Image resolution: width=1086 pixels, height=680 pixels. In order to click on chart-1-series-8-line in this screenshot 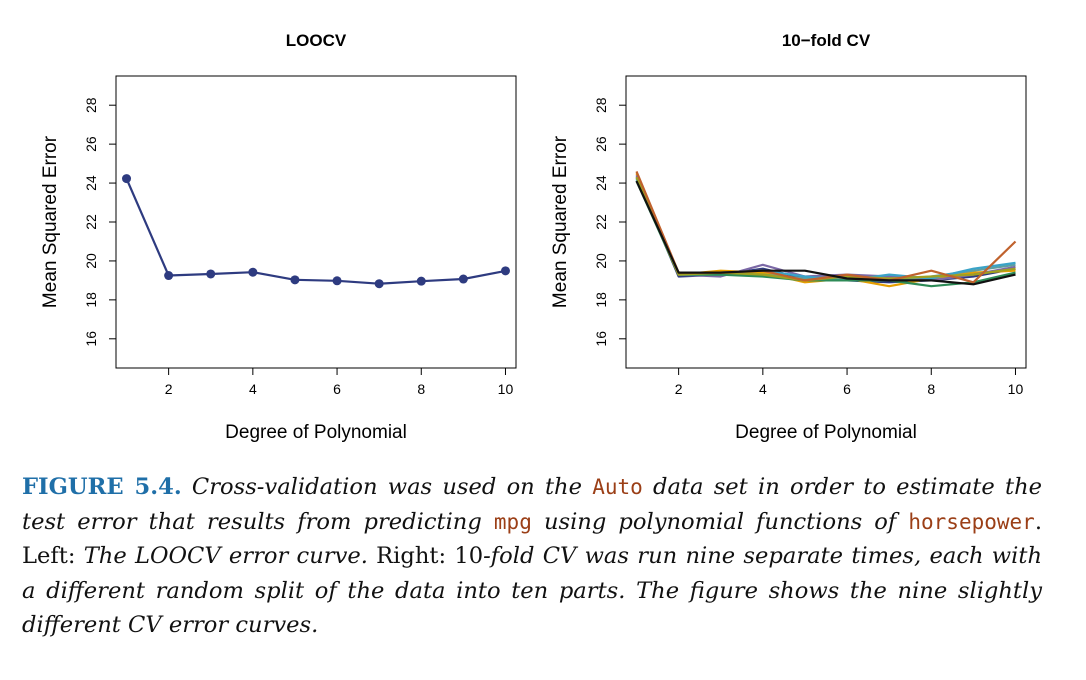, I will do `click(825, 233)`.